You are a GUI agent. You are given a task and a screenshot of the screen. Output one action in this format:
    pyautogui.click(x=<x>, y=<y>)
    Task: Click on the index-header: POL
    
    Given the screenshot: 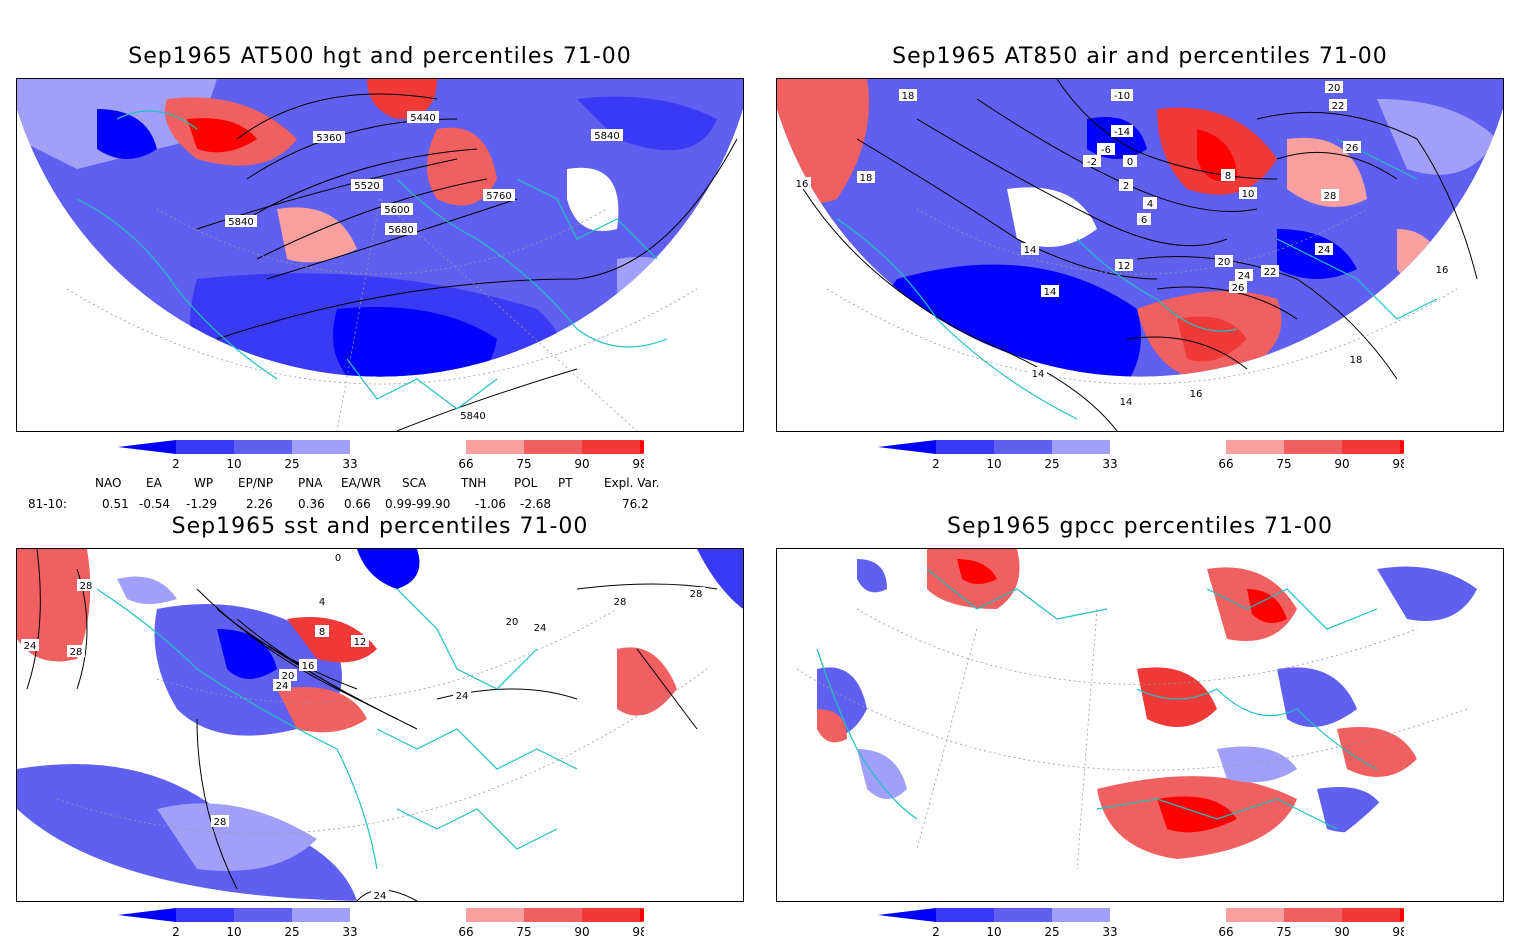 What is the action you would take?
    pyautogui.click(x=526, y=483)
    